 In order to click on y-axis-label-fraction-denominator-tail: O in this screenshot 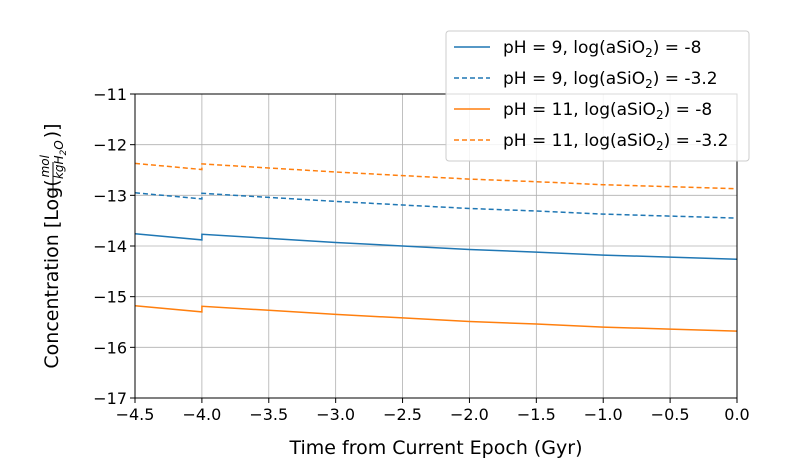, I will do `click(59, 144)`.